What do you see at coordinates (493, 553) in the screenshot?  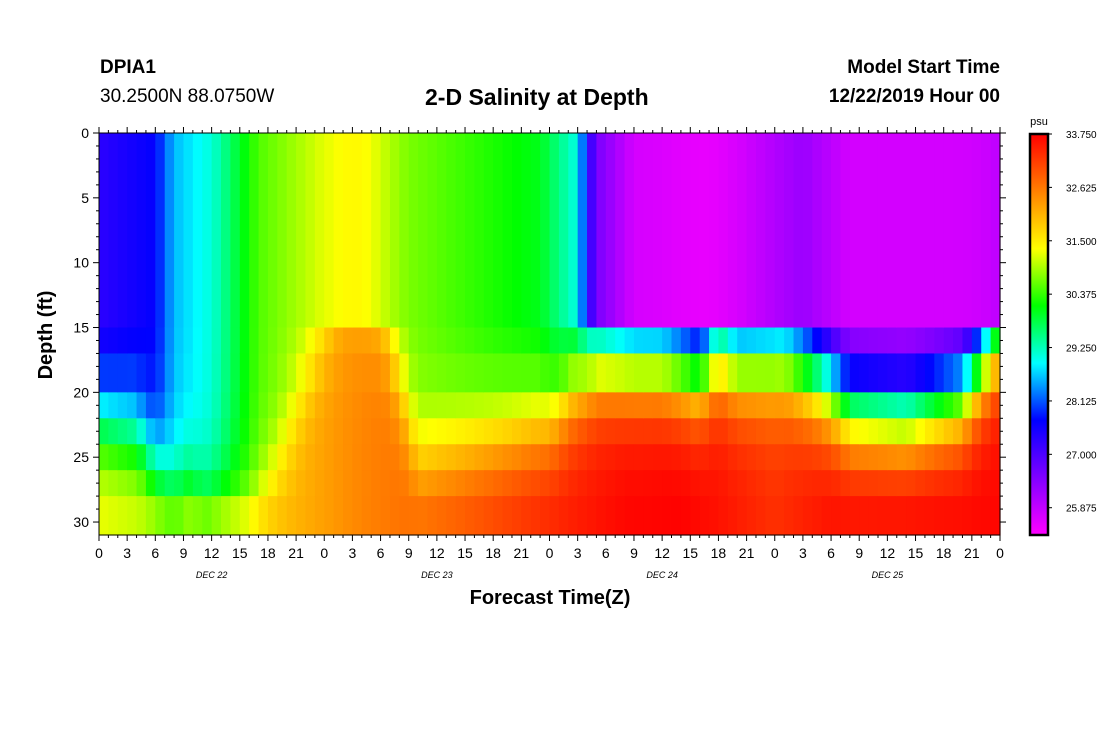 I see `x-tick-label: 18` at bounding box center [493, 553].